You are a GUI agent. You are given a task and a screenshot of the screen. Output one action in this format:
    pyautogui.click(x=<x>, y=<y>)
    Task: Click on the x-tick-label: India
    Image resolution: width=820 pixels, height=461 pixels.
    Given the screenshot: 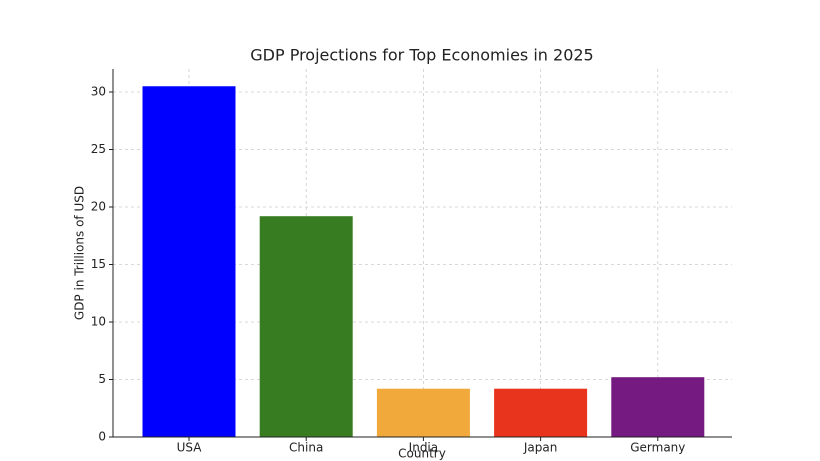 What is the action you would take?
    pyautogui.click(x=423, y=448)
    